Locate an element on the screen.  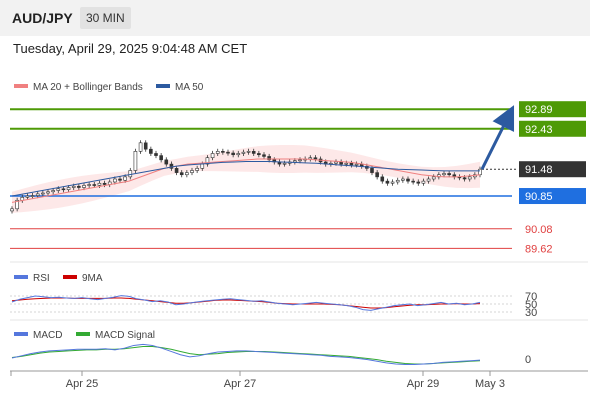
ma20-line is located at coordinates (246, 180).